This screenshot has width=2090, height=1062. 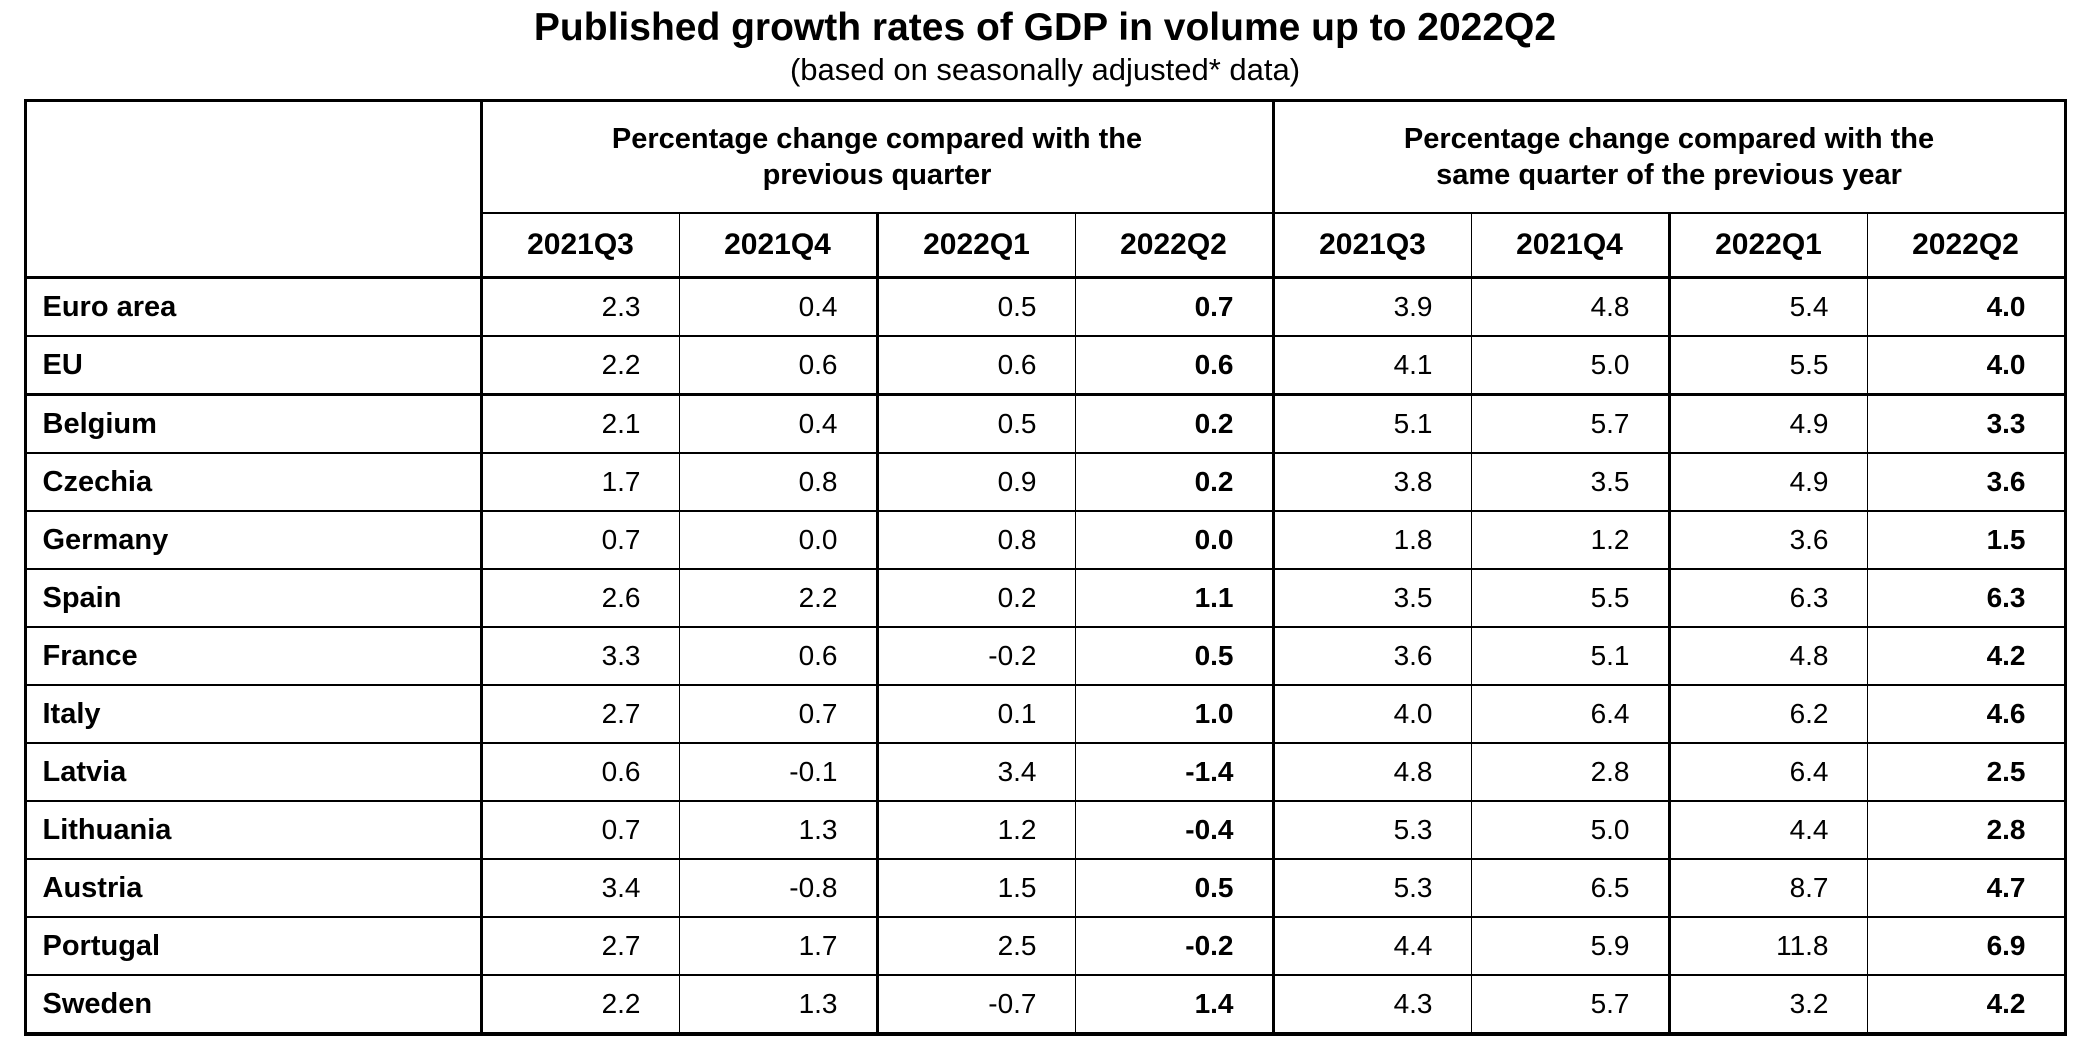 I want to click on row-label: Sweden, so click(x=253, y=1005).